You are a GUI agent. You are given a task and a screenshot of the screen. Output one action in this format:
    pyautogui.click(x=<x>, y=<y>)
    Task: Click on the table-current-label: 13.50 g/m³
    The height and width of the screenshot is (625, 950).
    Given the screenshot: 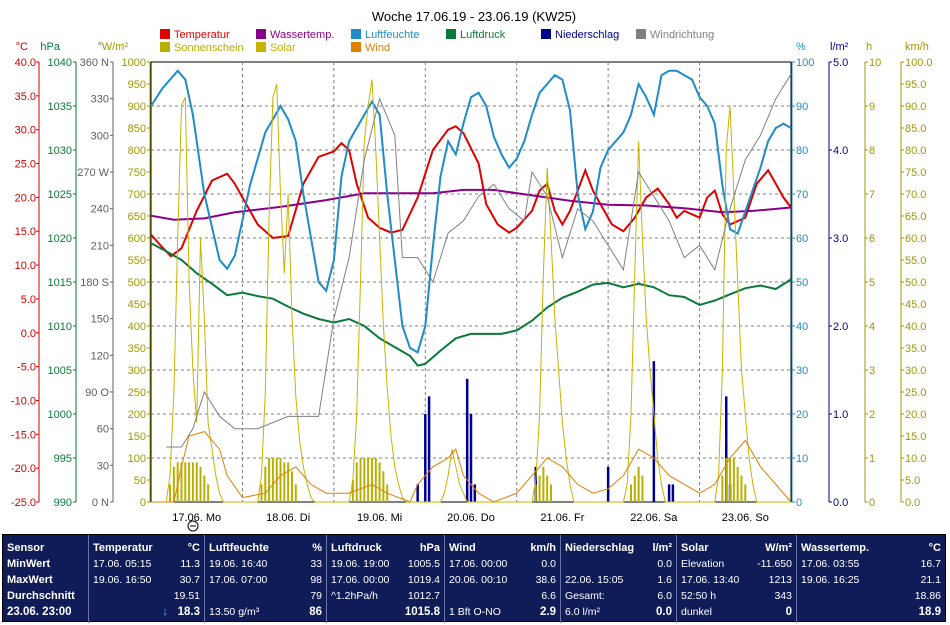 What is the action you would take?
    pyautogui.click(x=234, y=612)
    